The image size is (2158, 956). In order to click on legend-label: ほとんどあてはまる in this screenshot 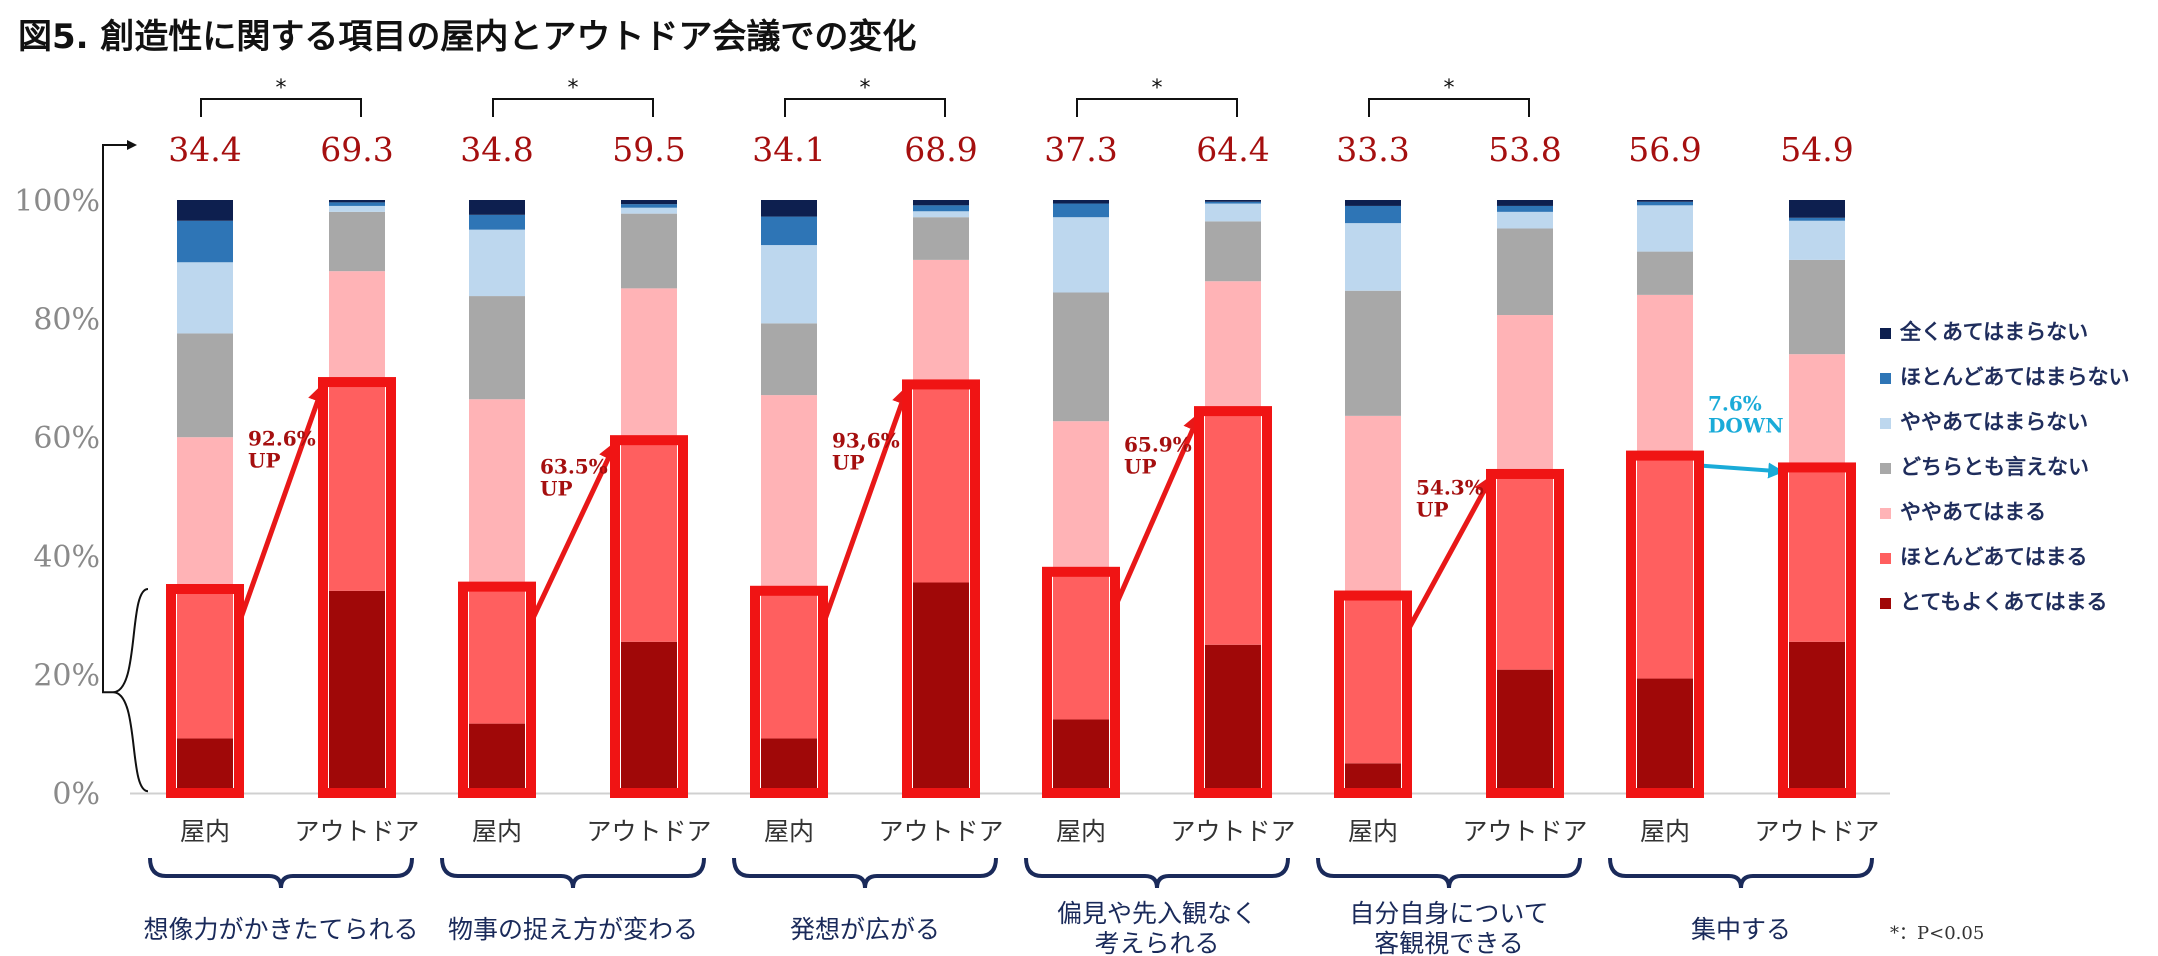, I will do `click(1994, 557)`.